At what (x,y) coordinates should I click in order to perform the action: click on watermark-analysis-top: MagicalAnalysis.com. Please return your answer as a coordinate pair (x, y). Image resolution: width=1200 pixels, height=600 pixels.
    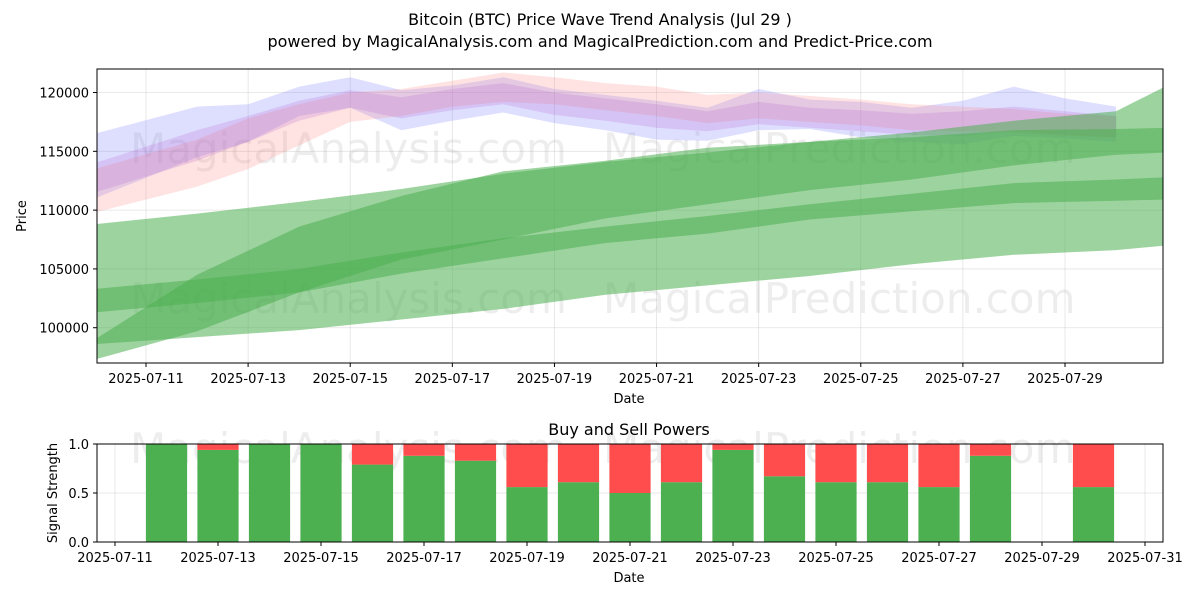
    Looking at the image, I should click on (348, 148).